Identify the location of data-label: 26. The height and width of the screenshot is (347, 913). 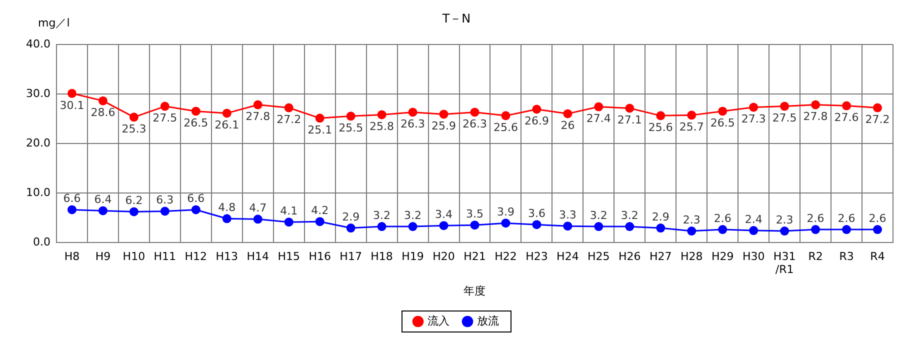
(567, 125).